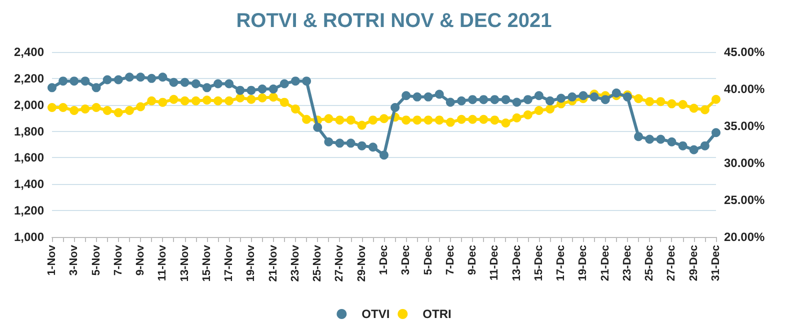 This screenshot has width=788, height=327. I want to click on y-tick-label: 1,000, so click(29, 237).